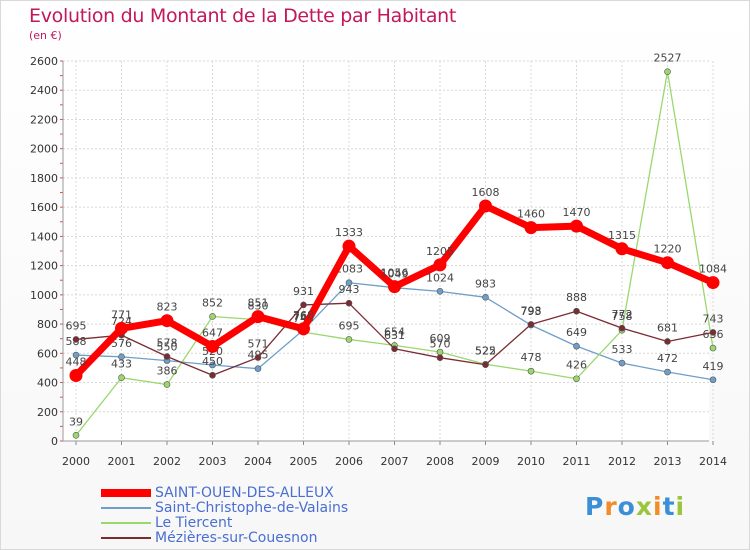 This screenshot has width=750, height=550. What do you see at coordinates (622, 235) in the screenshot?
I see `data-label: 1315` at bounding box center [622, 235].